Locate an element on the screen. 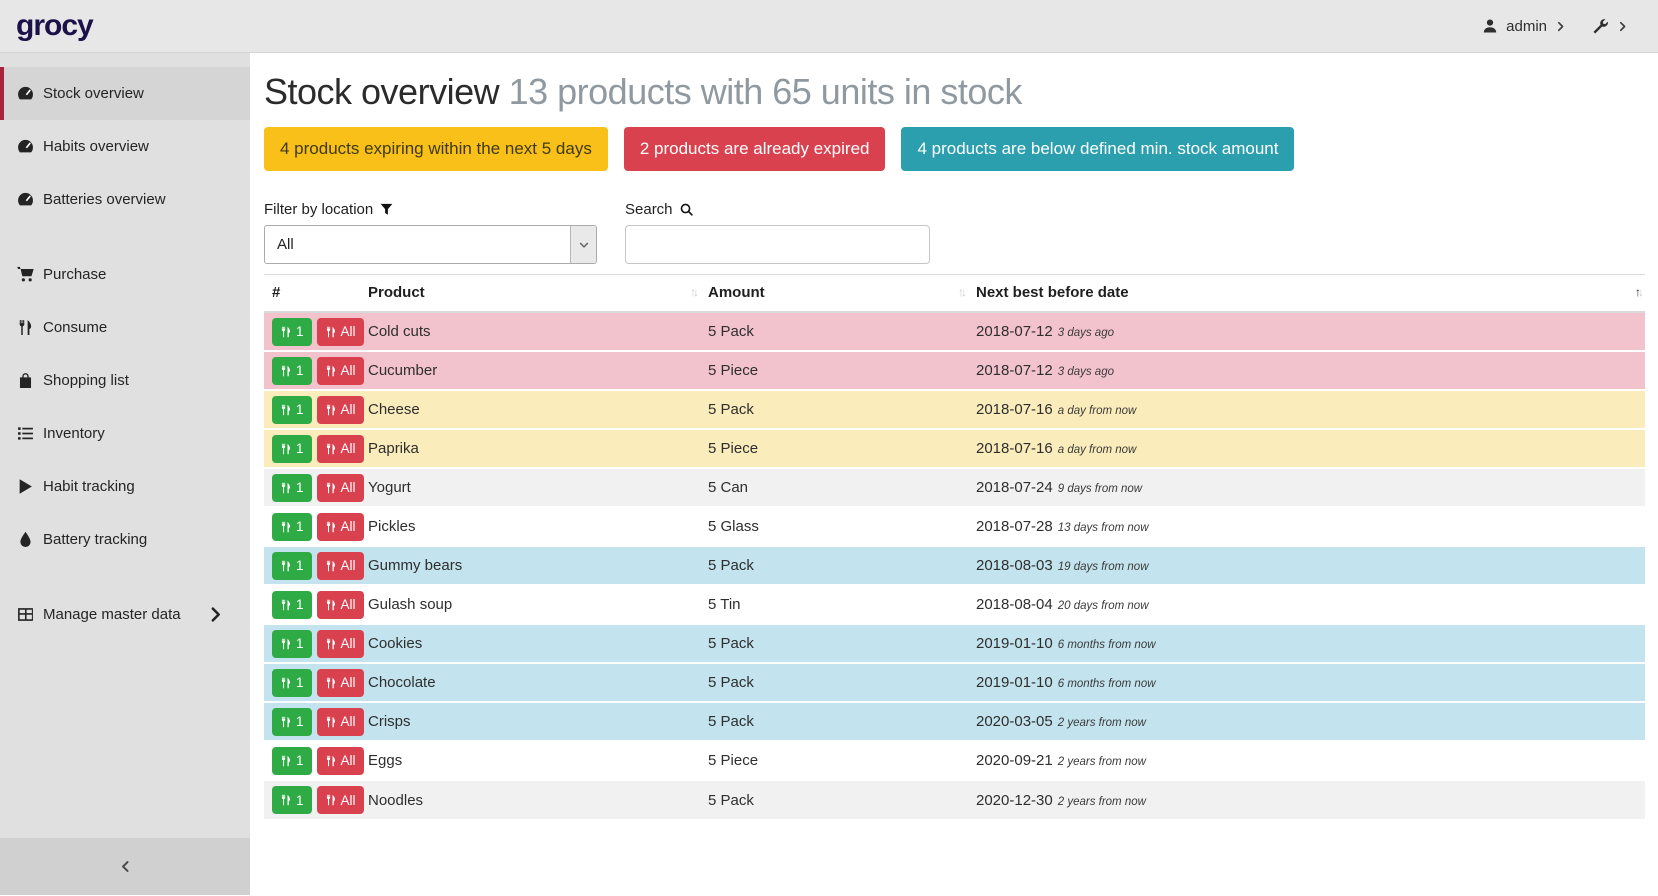 This screenshot has width=1658, height=896. sidebar-item-battery-tracking: Battery tracking is located at coordinates (125, 539).